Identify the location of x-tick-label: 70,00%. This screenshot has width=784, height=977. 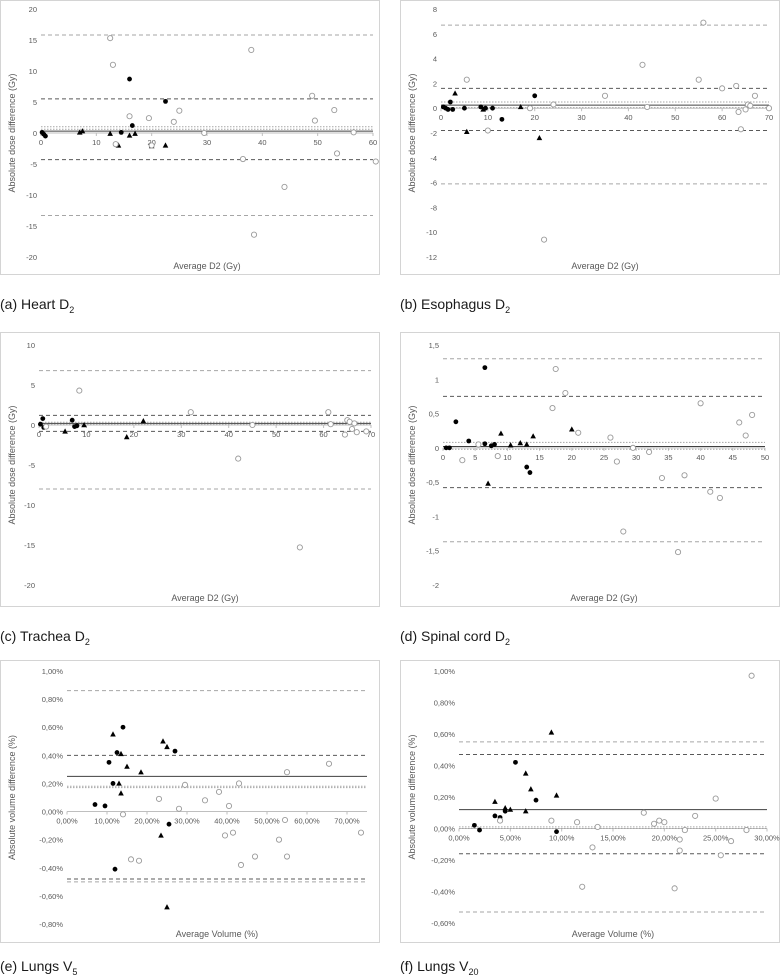
(347, 821).